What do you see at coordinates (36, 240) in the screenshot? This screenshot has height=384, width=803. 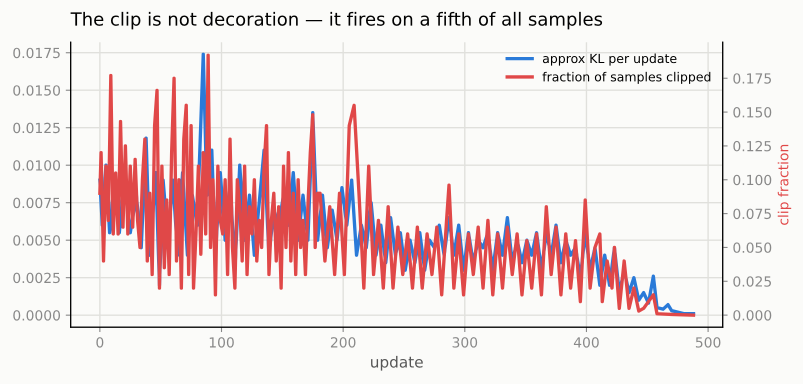 I see `y-tick-label: 0.0050` at bounding box center [36, 240].